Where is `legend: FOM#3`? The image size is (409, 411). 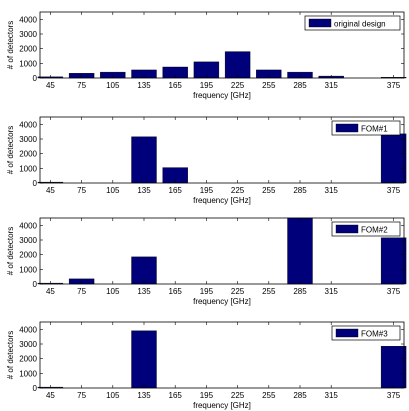 legend: FOM#3 is located at coordinates (366, 333).